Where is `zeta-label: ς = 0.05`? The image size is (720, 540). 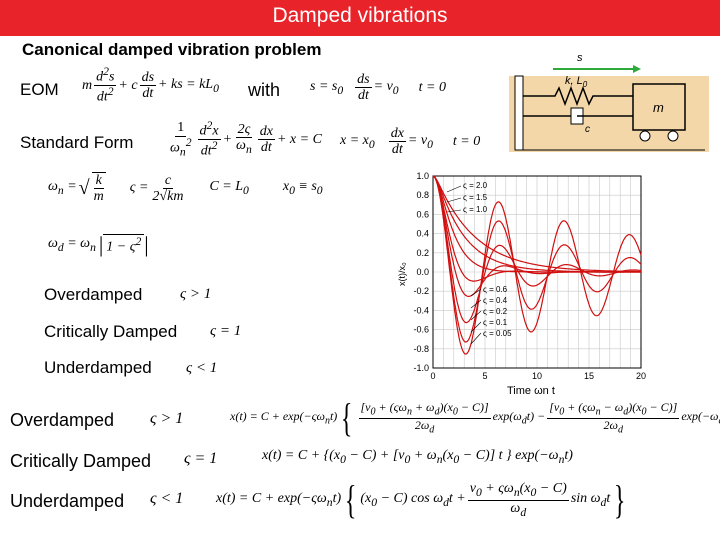
zeta-label: ς = 0.05 is located at coordinates (497, 333).